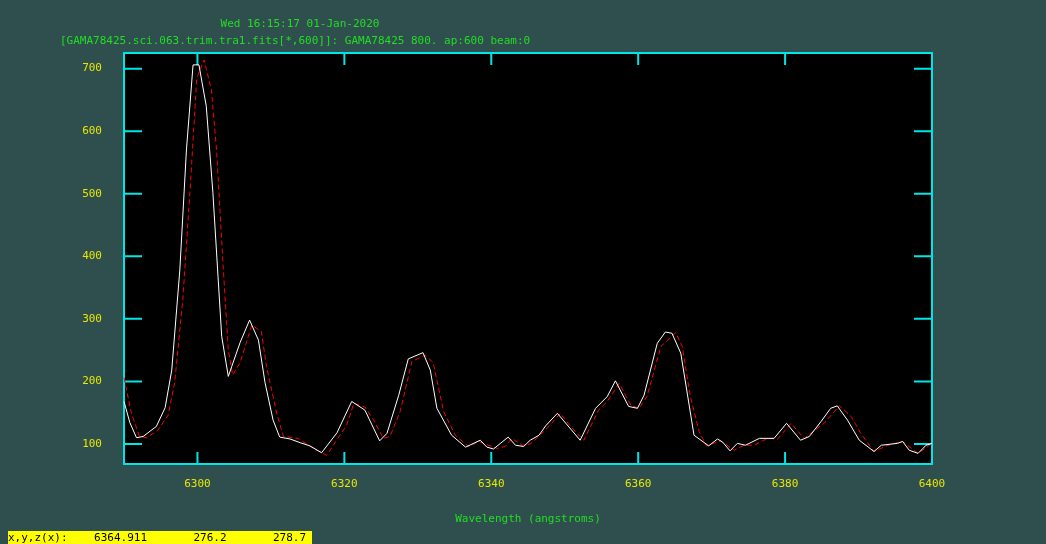 The image size is (1046, 544). Describe the element at coordinates (491, 484) in the screenshot. I see `x-tick-label: 6340` at that location.